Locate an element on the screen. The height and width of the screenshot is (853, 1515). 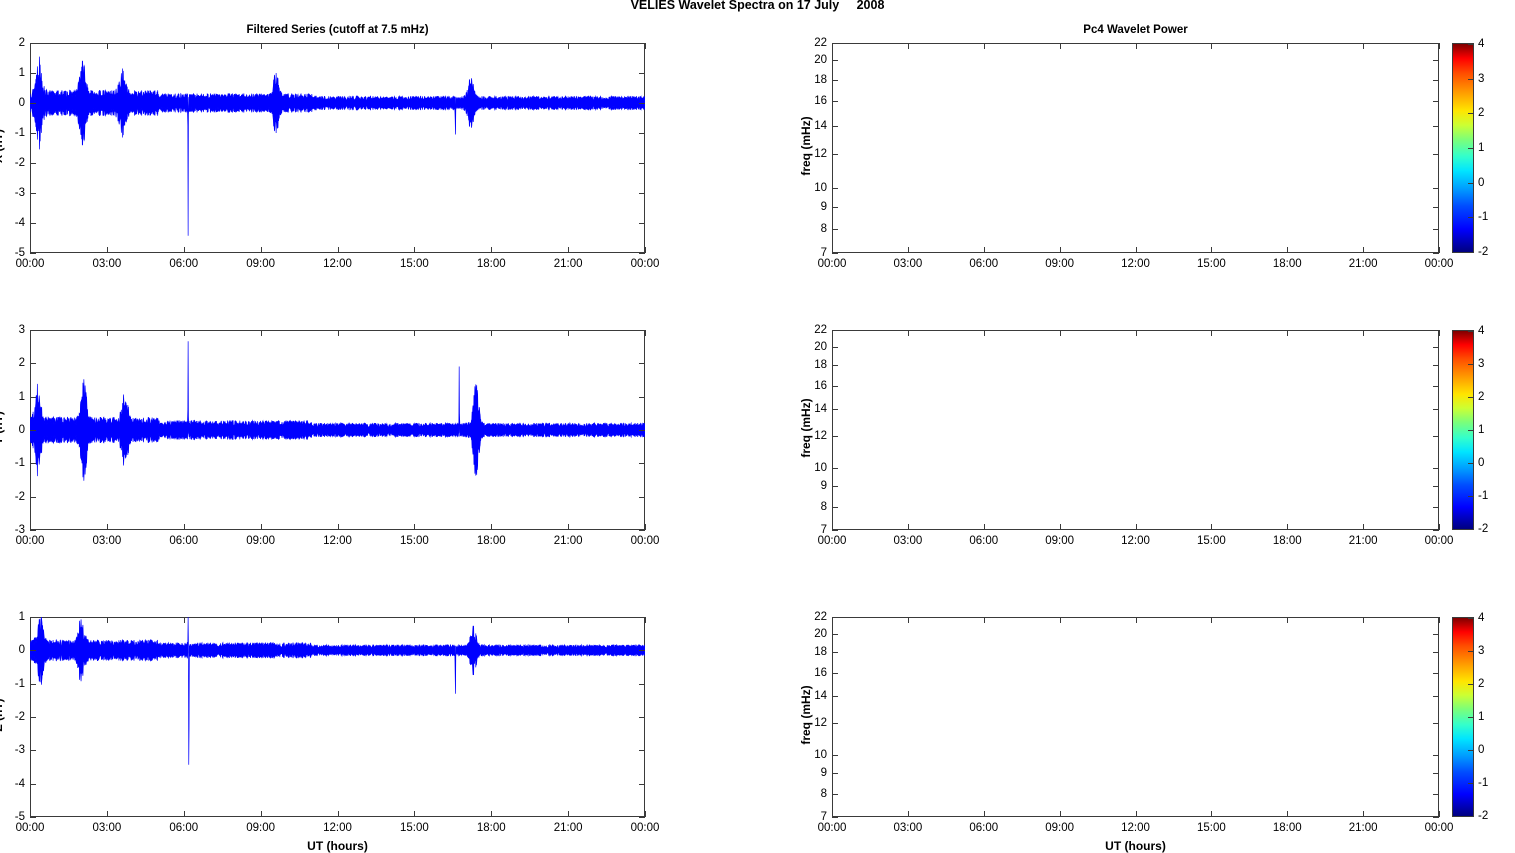
y-tick-label: 10 is located at coordinates (820, 754).